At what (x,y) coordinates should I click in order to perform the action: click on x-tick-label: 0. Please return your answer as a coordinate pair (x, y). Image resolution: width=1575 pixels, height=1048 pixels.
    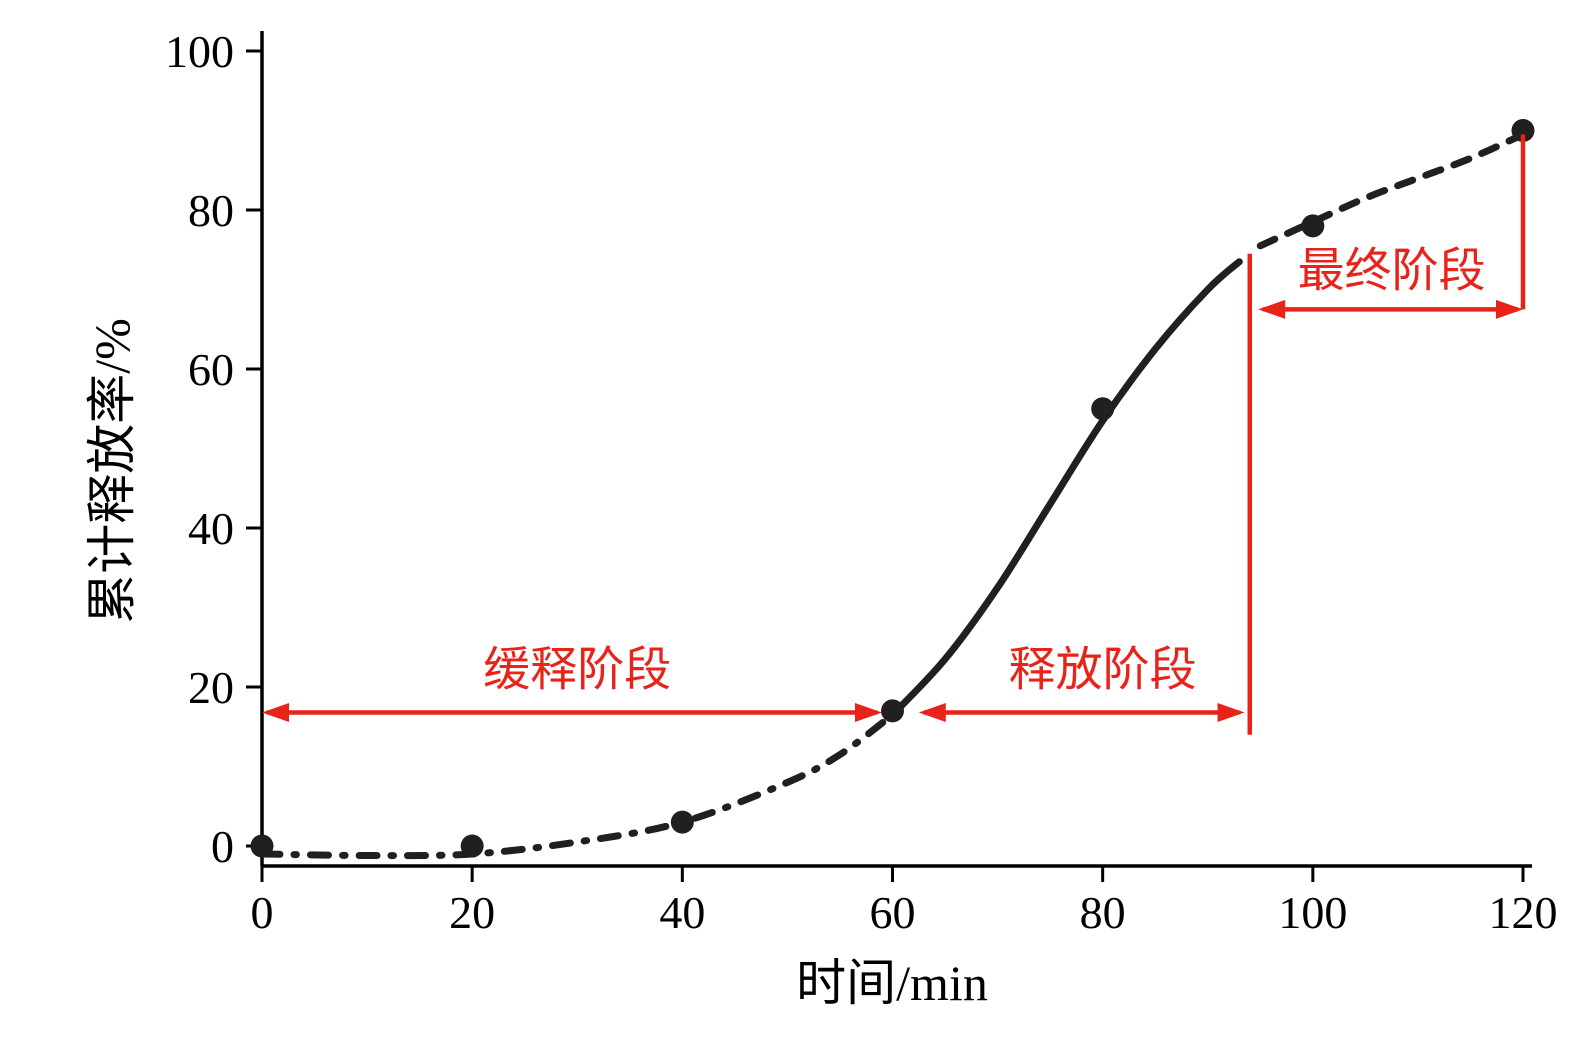
    Looking at the image, I should click on (262, 912).